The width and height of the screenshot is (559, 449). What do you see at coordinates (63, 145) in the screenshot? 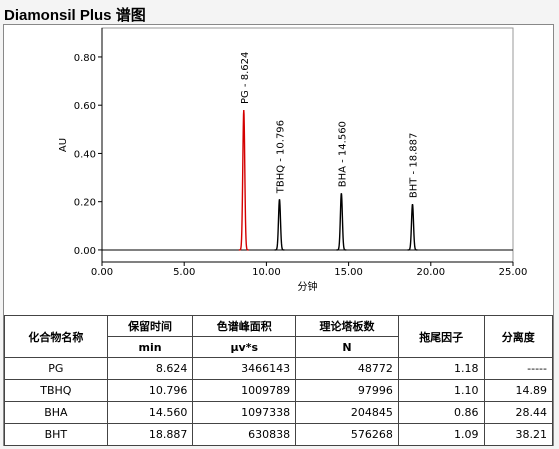
I see `y-axis-label: AU` at bounding box center [63, 145].